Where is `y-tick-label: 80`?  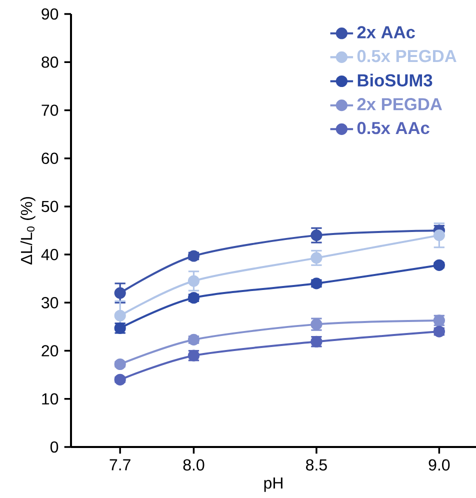
y-tick-label: 80 is located at coordinates (50, 62).